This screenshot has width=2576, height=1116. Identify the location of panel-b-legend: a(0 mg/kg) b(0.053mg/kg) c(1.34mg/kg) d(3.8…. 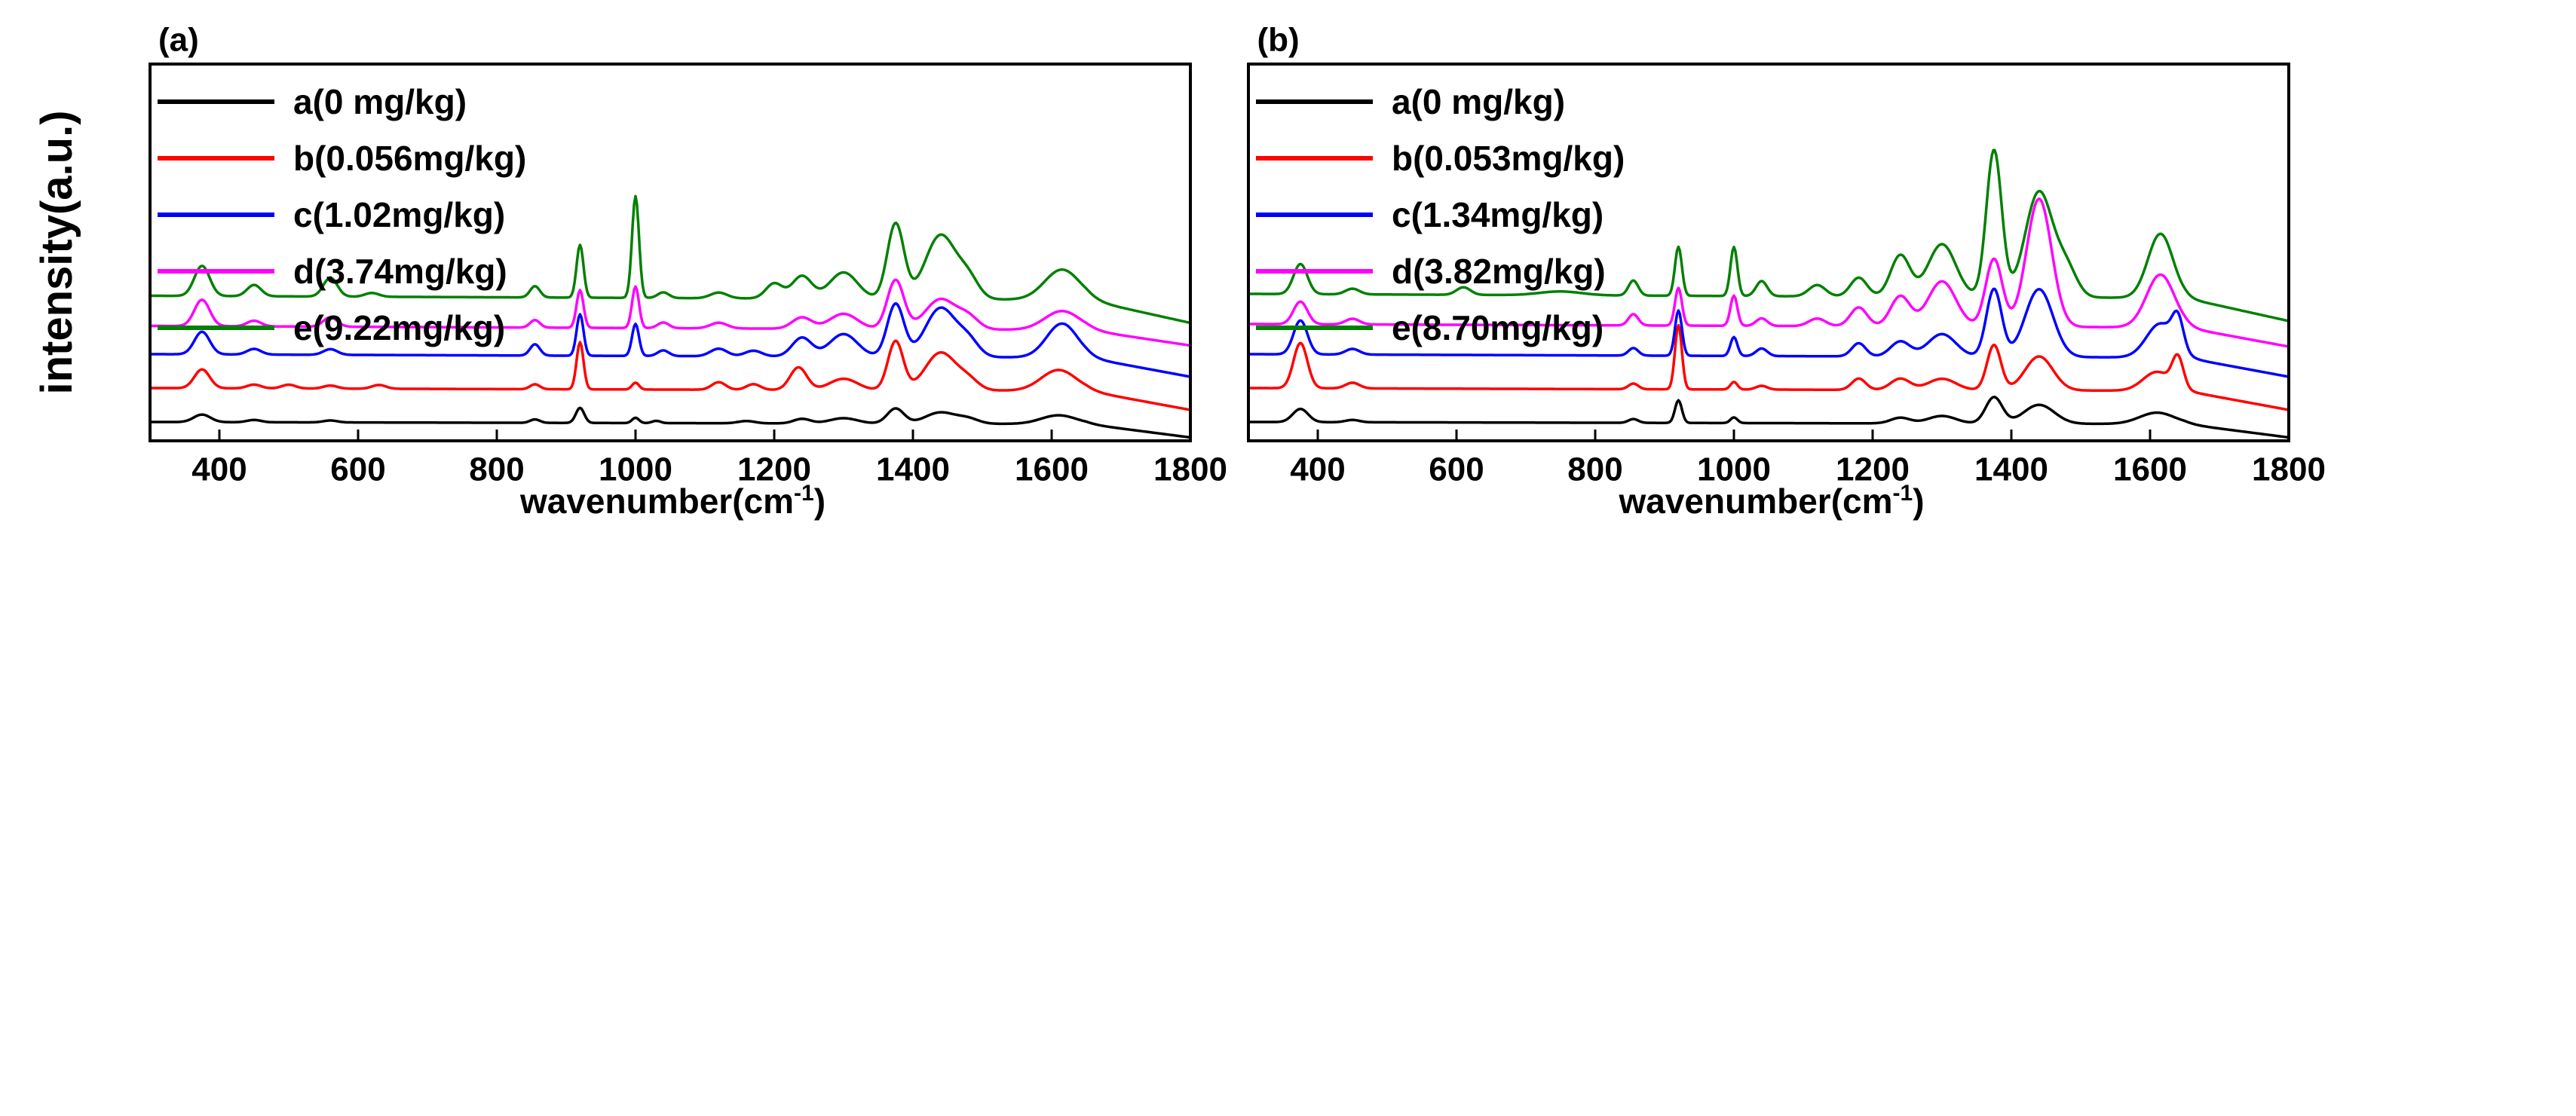
(1440, 214).